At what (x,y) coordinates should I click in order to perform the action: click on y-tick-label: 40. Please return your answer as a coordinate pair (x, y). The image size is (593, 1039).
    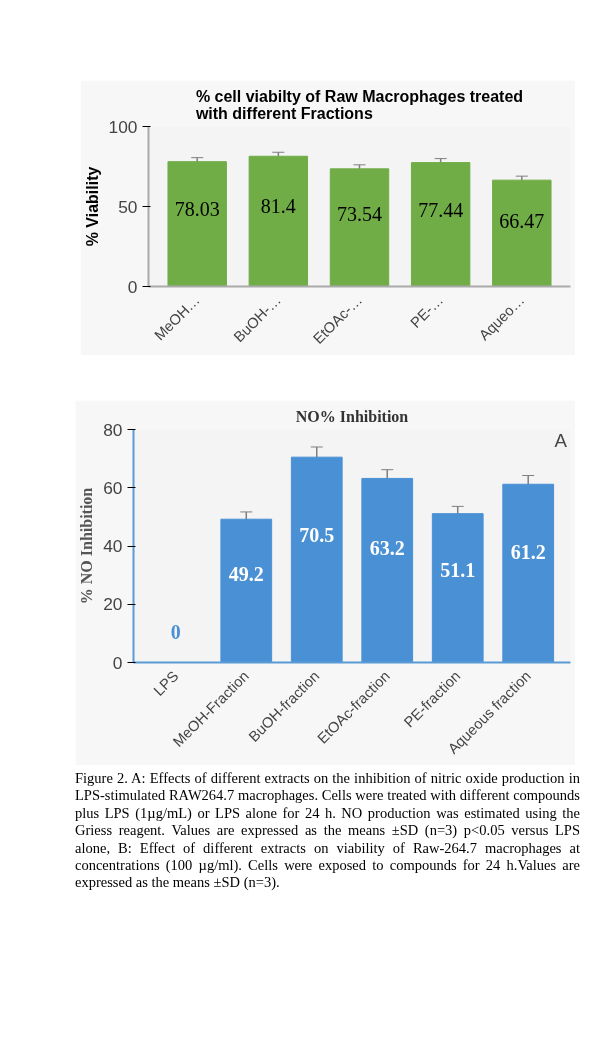
    Looking at the image, I should click on (113, 546).